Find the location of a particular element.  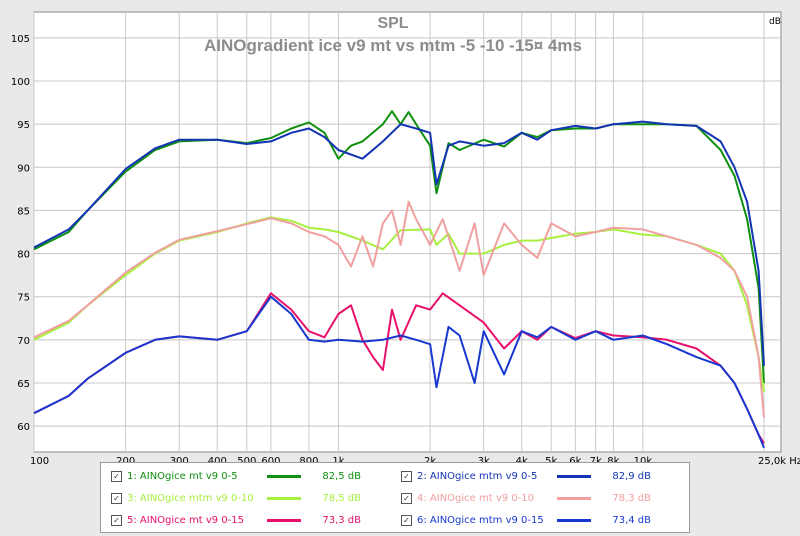

y-tick-label: 75 is located at coordinates (23, 298).